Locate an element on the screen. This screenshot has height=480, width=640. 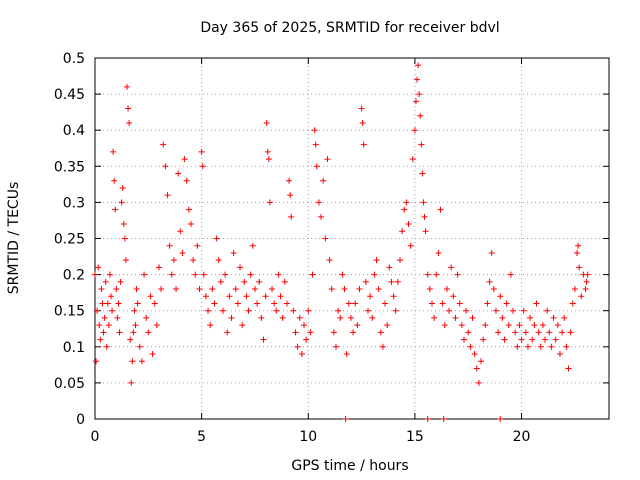
x-tick-label: 0 is located at coordinates (95, 437).